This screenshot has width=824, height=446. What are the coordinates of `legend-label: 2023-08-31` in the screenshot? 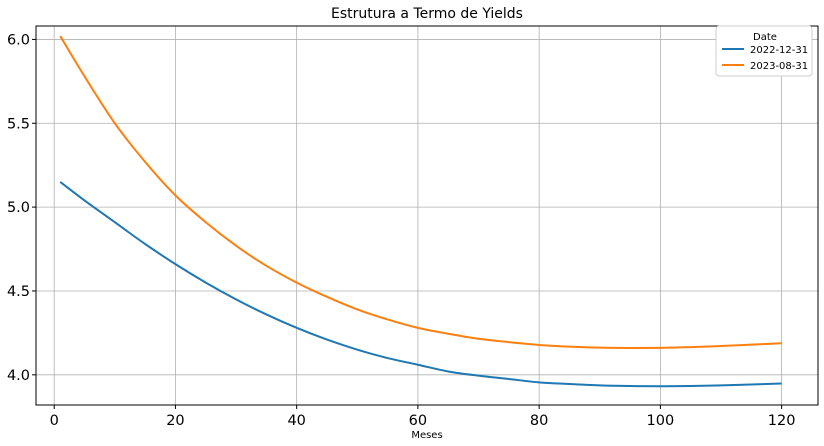 It's located at (779, 66).